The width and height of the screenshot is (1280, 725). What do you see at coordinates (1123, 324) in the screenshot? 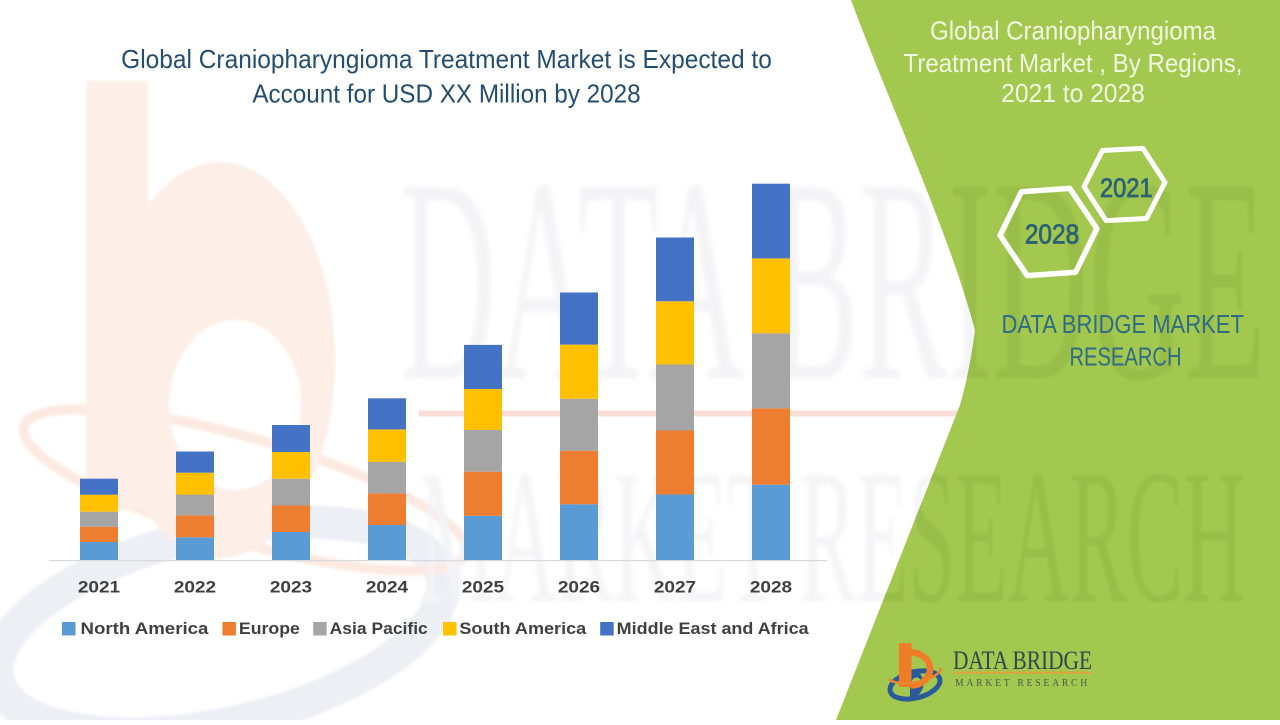
I see `svg-text: DATA BRIDGE MARKET` at bounding box center [1123, 324].